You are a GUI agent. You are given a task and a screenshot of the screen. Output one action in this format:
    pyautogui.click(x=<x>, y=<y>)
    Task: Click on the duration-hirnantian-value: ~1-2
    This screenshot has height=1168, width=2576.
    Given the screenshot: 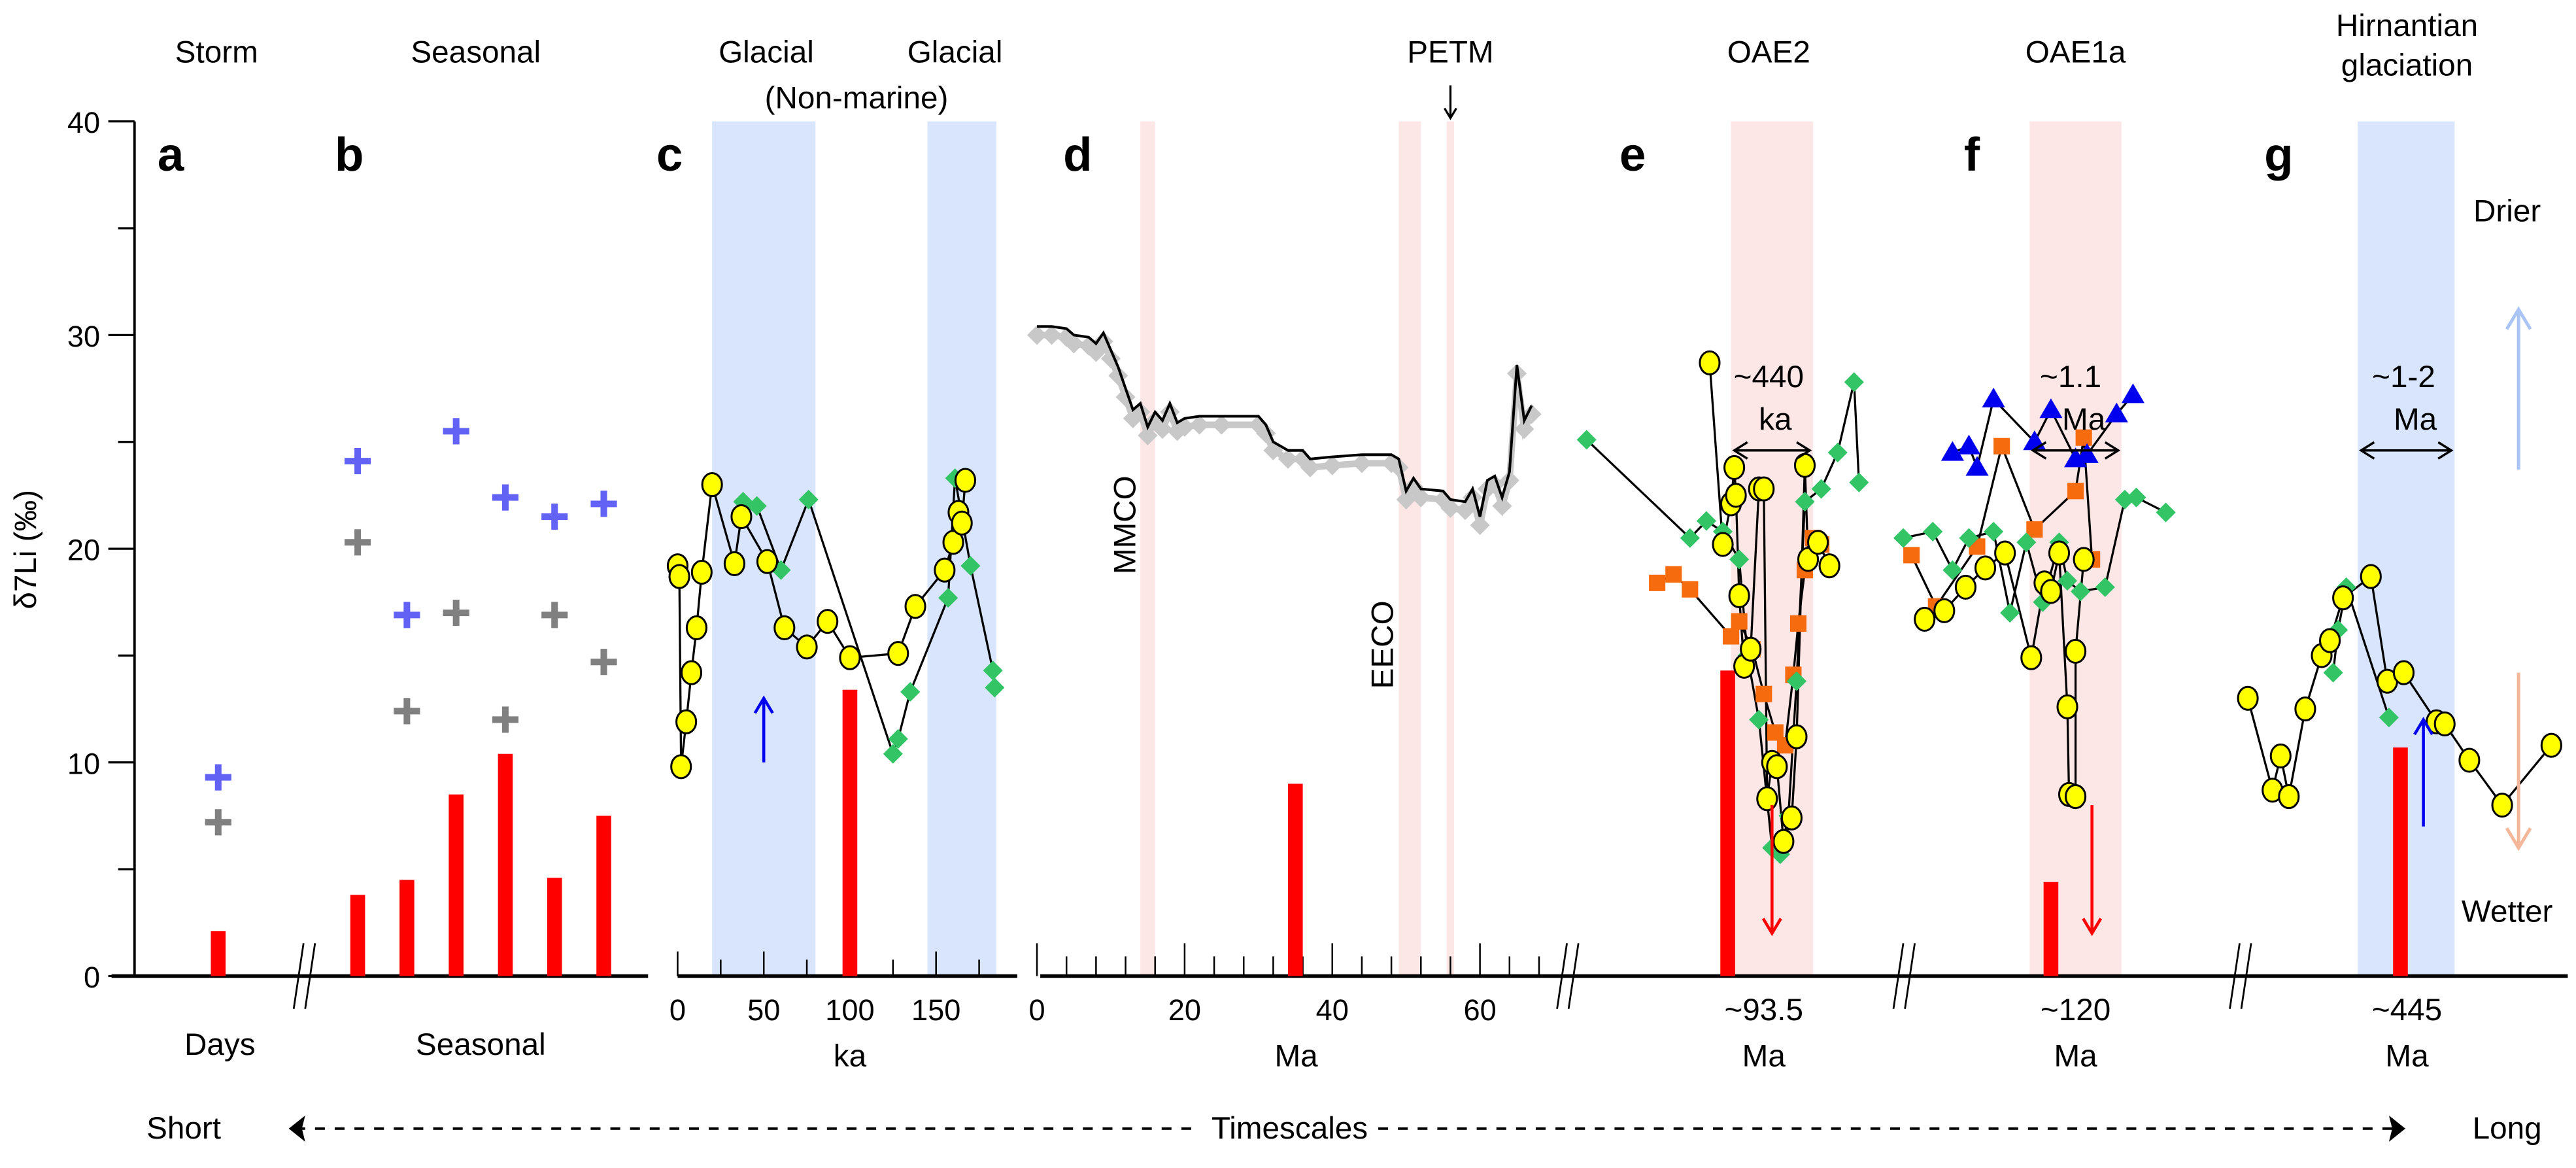 What is the action you would take?
    pyautogui.click(x=2403, y=377)
    